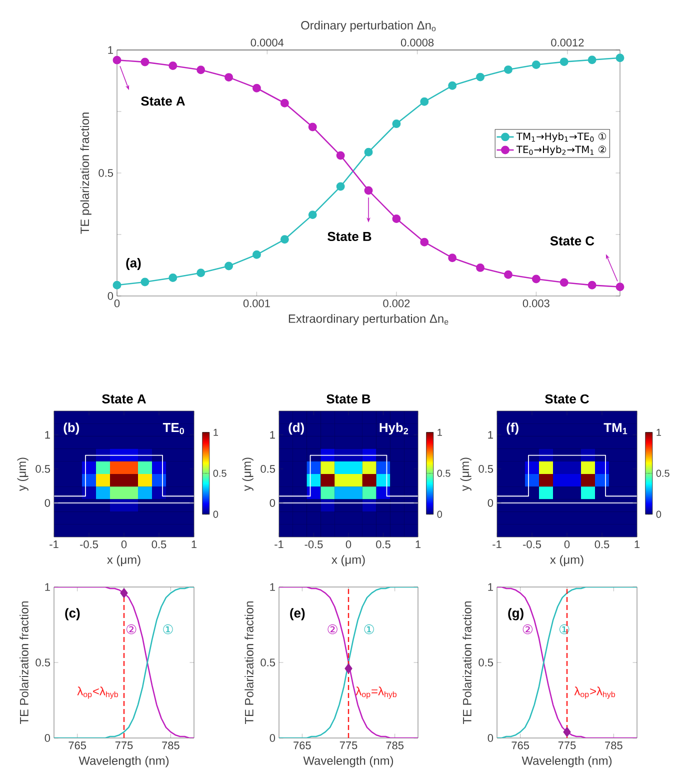  Describe the element at coordinates (163, 101) in the screenshot. I see `annotation: State A` at that location.